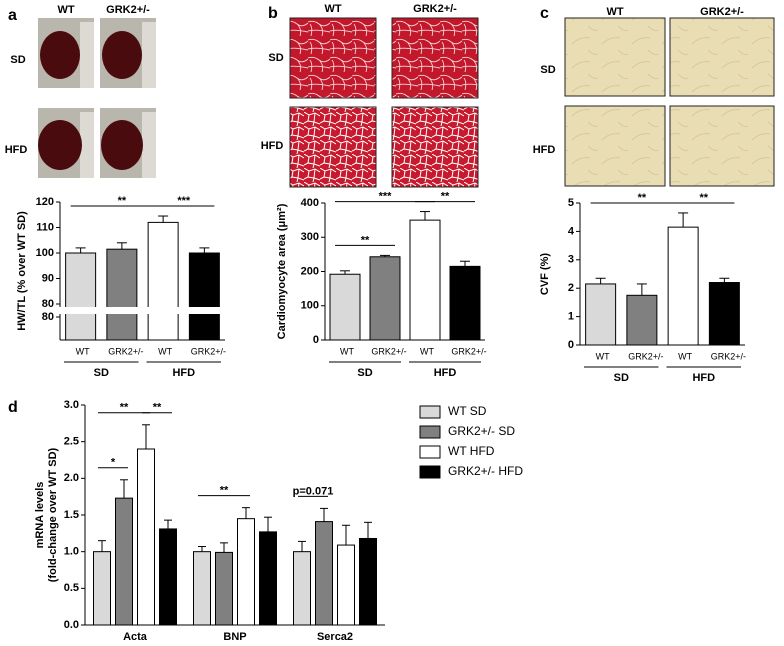 This screenshot has height=646, width=784. Describe the element at coordinates (13, 407) in the screenshot. I see `panel-label: d` at that location.